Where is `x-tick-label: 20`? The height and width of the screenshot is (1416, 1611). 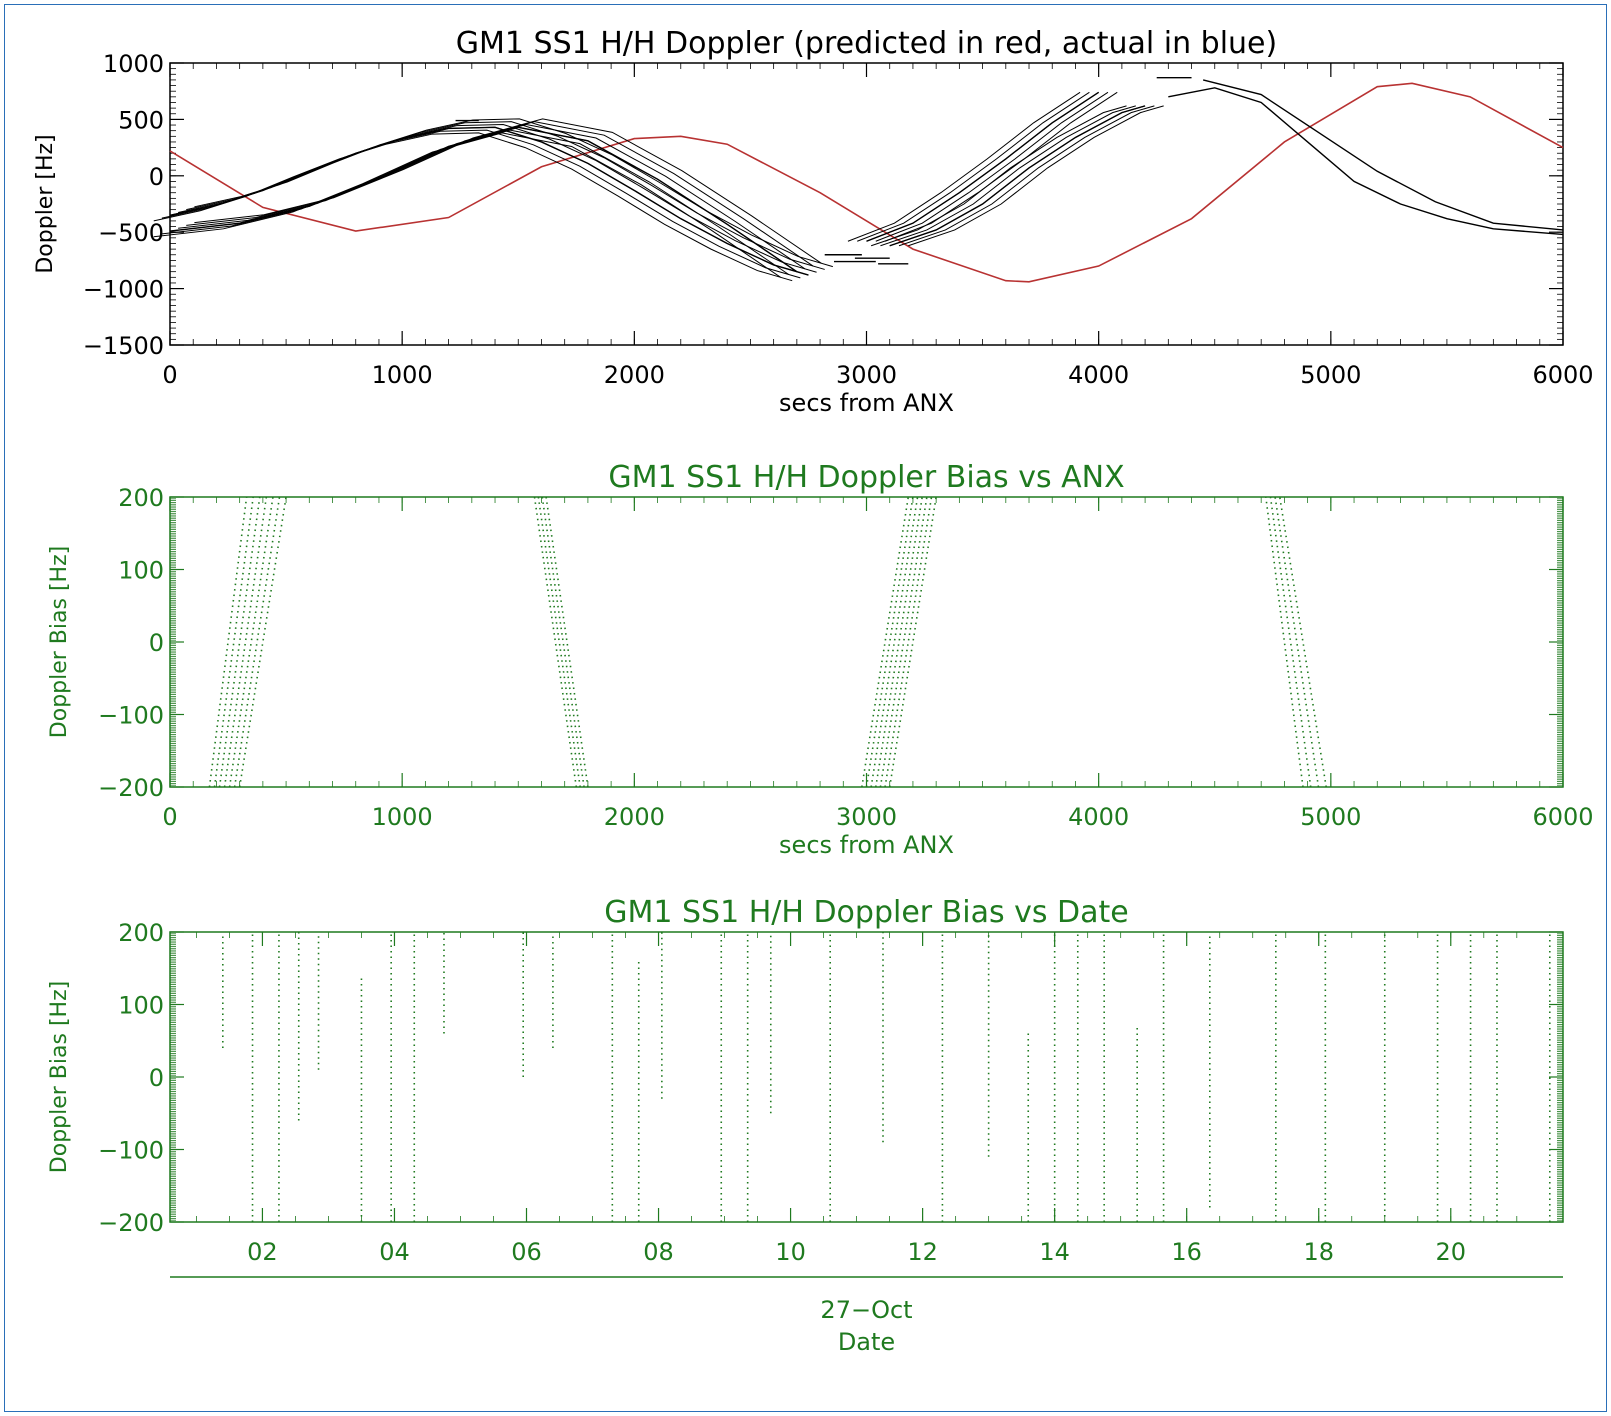 x-tick-label: 20 is located at coordinates (1450, 1252).